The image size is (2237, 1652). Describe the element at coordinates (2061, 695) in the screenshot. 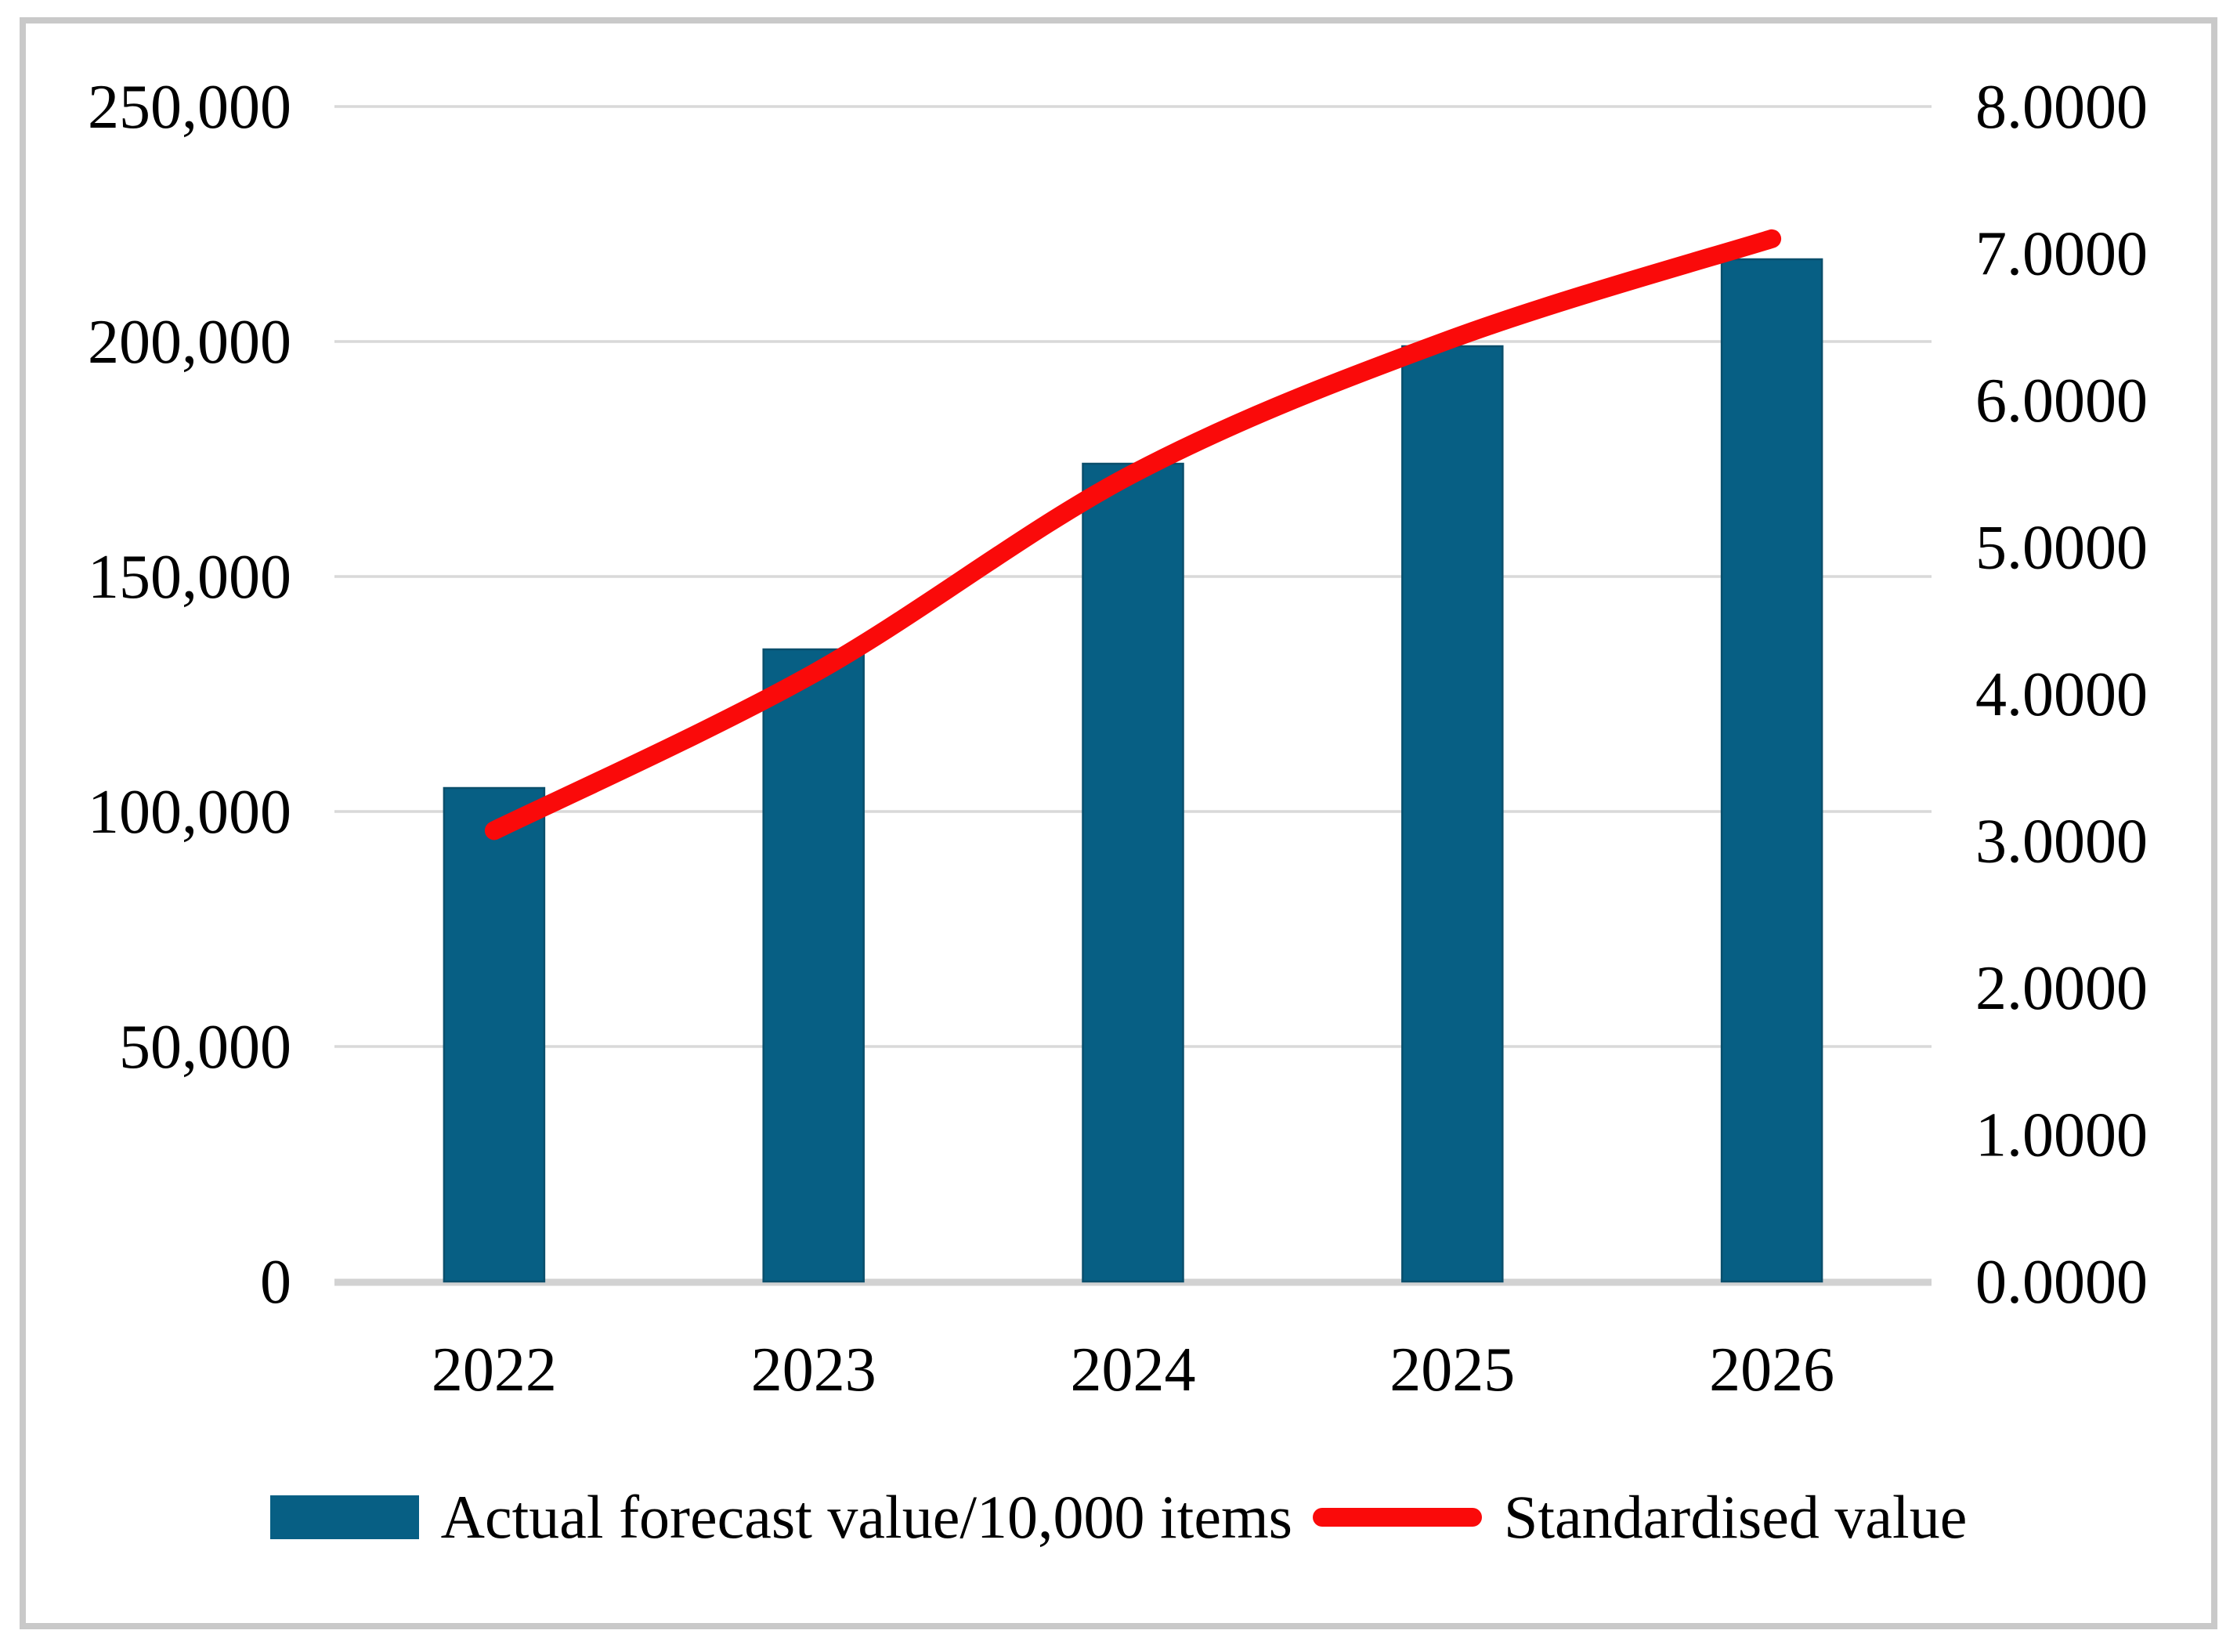

I see `right-axis-tick-label: 4.0000` at that location.